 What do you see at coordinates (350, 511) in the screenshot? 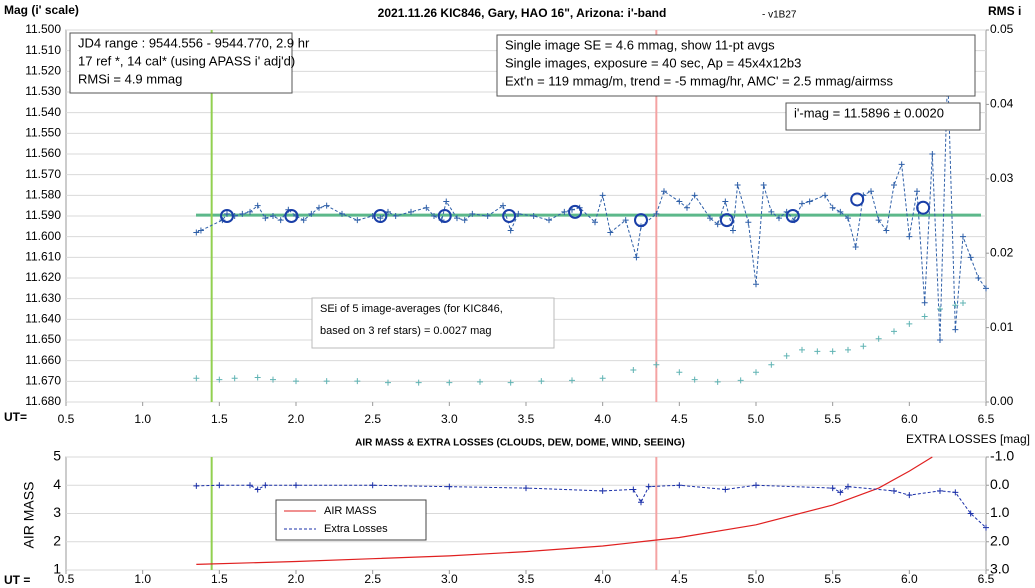
I see `legend-label: AIR MASS` at bounding box center [350, 511].